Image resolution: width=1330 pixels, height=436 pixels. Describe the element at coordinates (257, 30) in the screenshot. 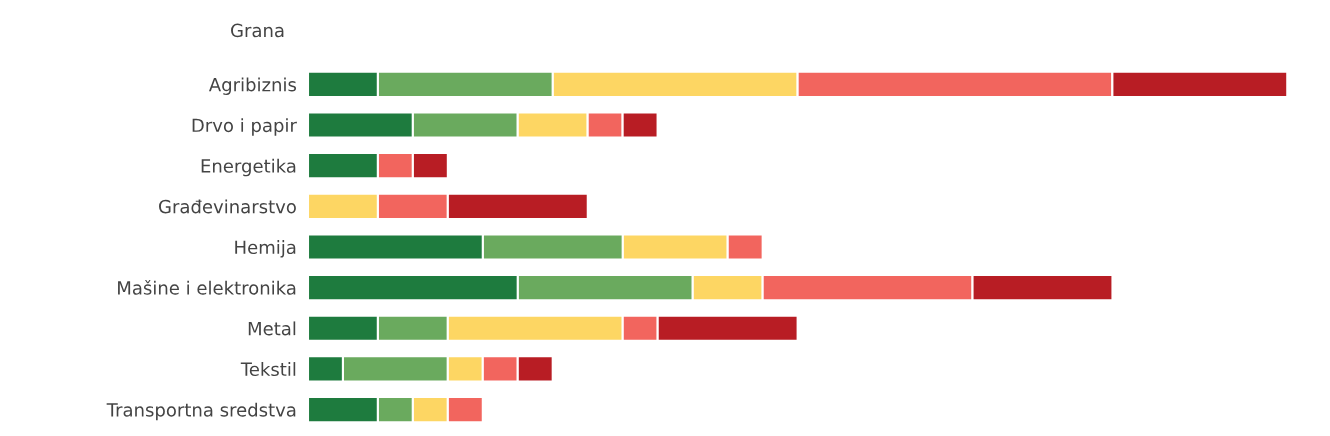

I see `y-axis-title: Grana` at that location.